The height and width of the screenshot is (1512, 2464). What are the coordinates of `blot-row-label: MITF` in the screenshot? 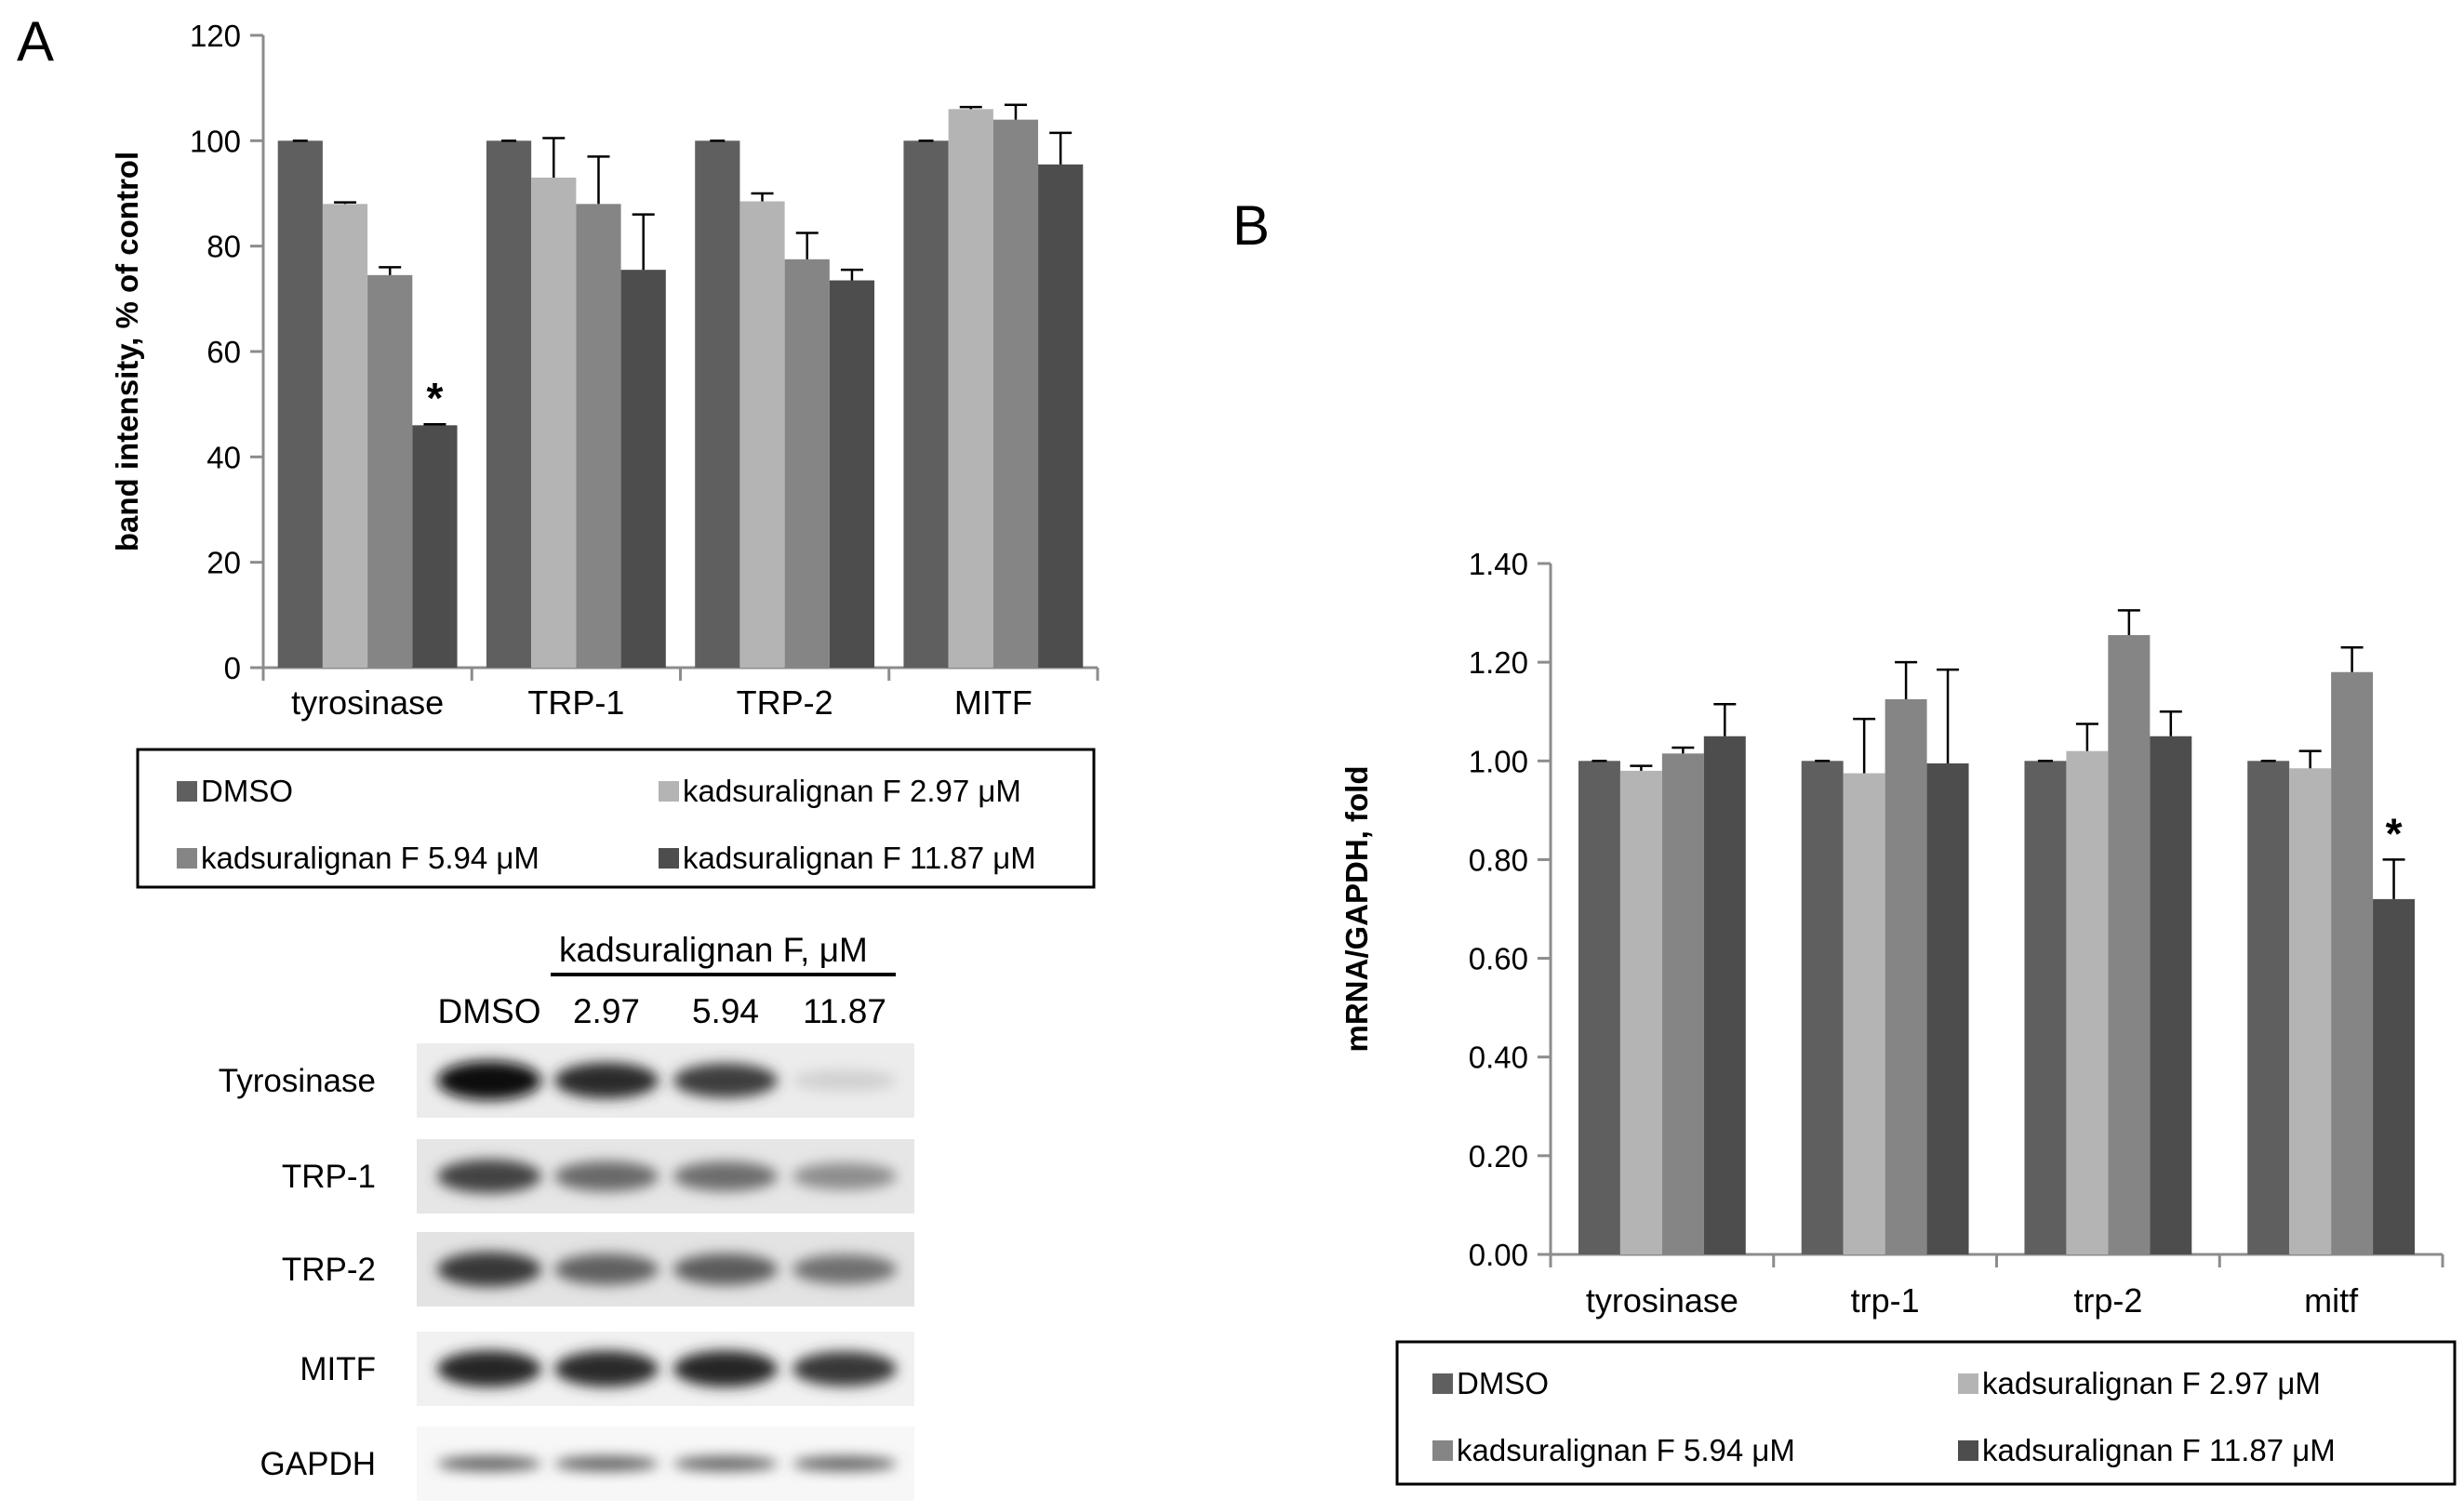 It's located at (338, 1369).